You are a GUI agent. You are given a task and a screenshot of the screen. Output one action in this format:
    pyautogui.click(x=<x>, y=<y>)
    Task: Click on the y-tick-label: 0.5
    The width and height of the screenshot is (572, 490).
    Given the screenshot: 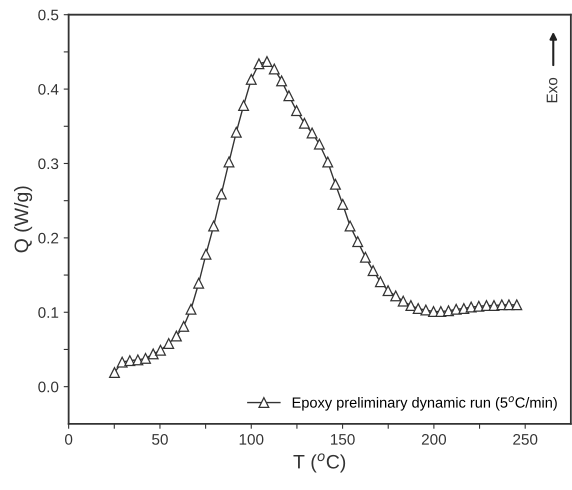 What is the action you would take?
    pyautogui.click(x=48, y=15)
    